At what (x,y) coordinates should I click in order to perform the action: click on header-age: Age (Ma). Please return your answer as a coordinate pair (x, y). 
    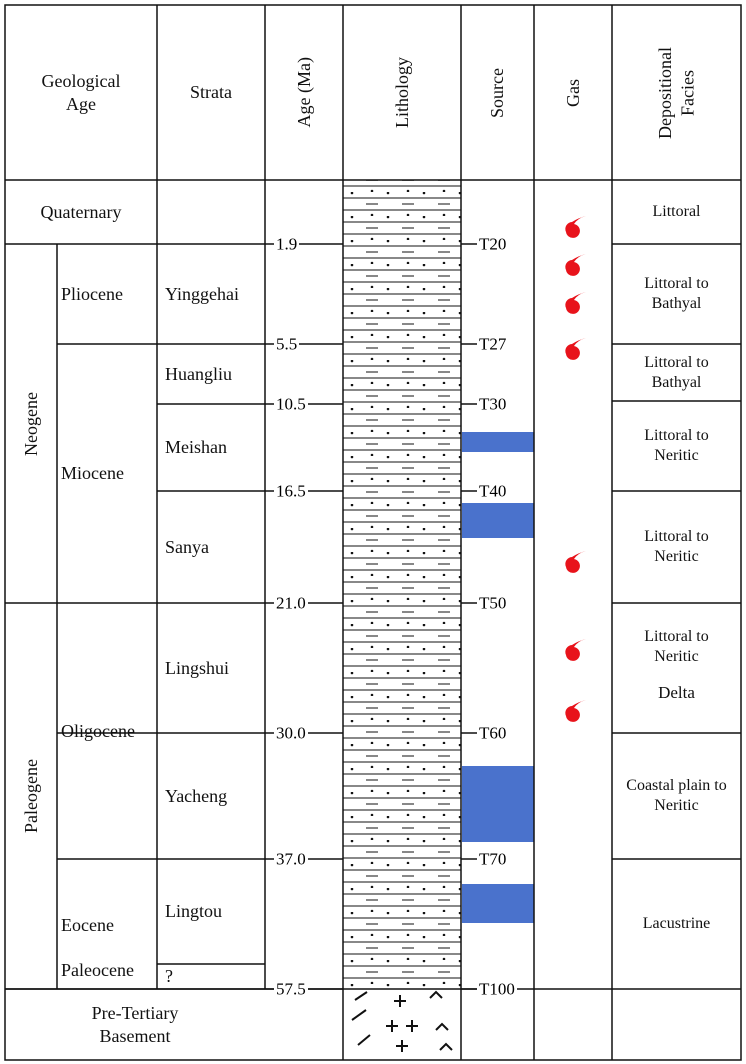
    Looking at the image, I should click on (303, 92).